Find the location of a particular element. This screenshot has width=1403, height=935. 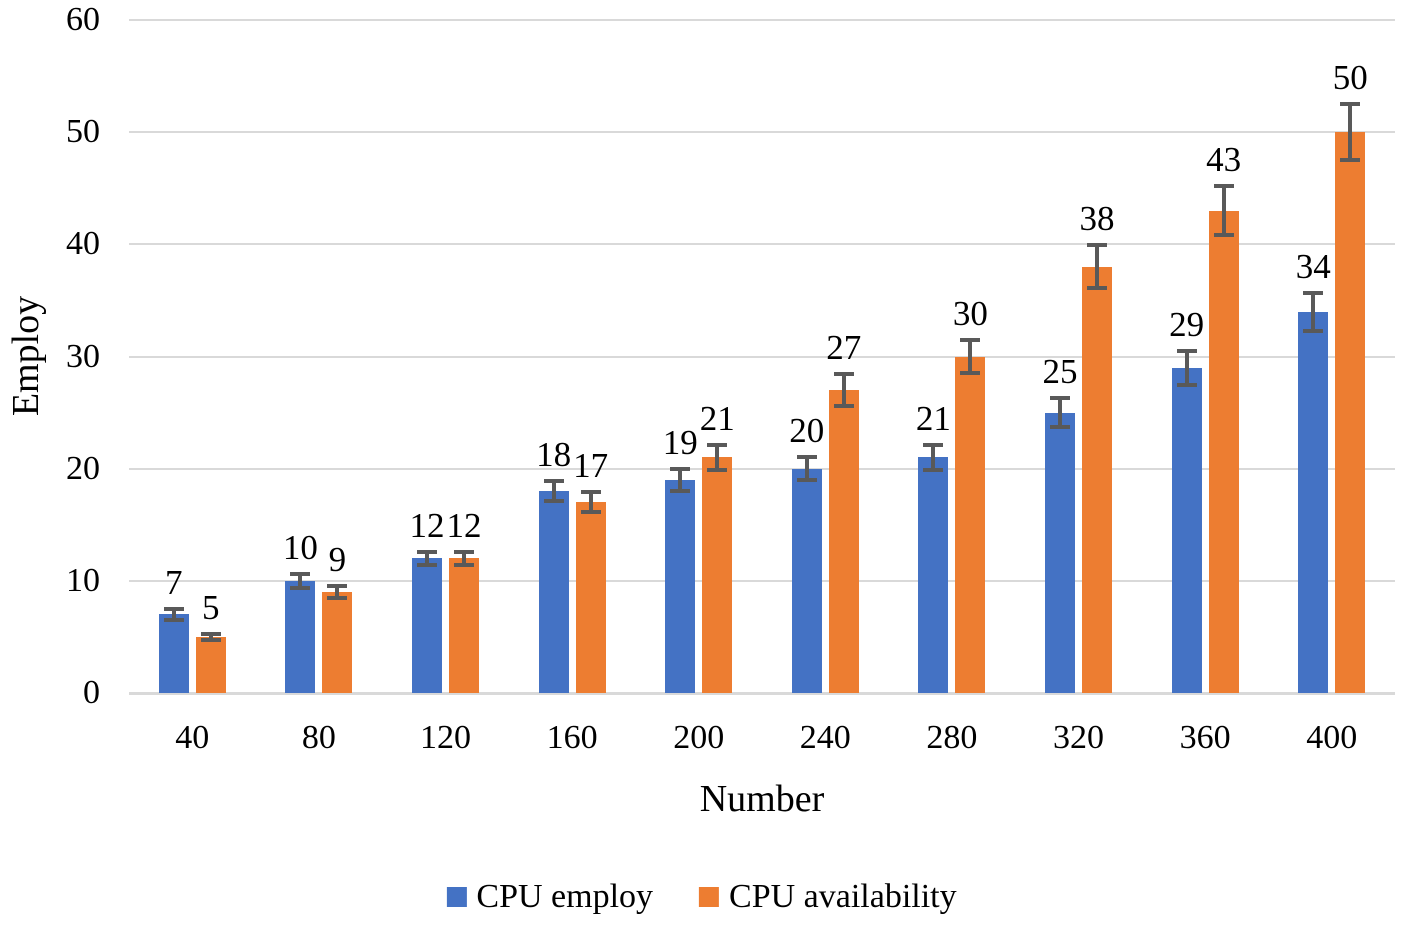

x-tick-label: 80 is located at coordinates (318, 737).